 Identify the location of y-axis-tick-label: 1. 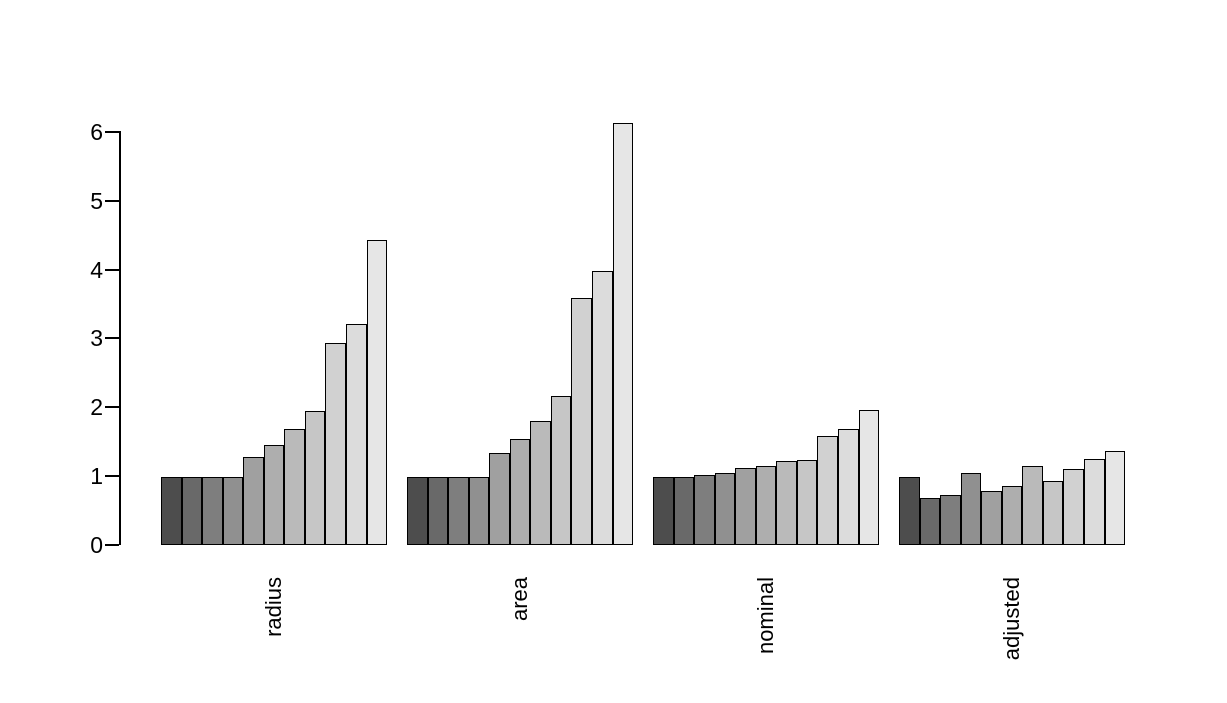
(96, 475).